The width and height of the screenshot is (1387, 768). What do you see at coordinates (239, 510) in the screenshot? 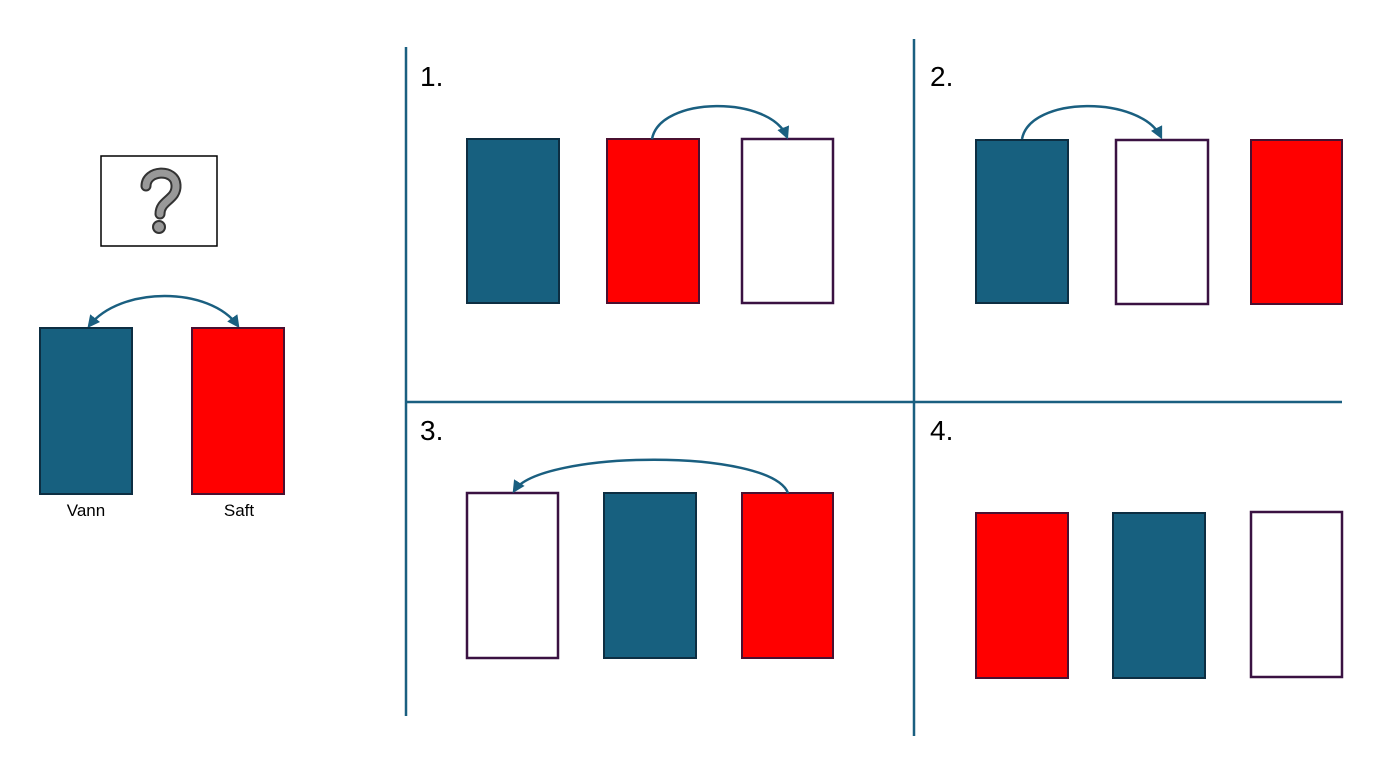
I see `juice-label: Saft` at bounding box center [239, 510].